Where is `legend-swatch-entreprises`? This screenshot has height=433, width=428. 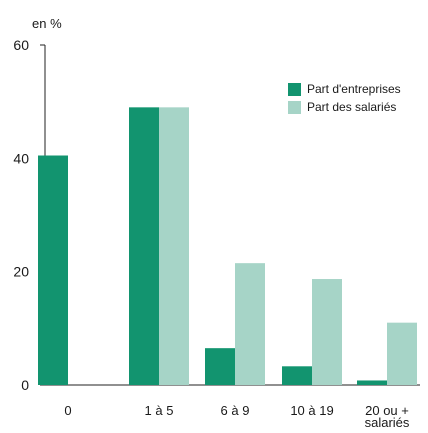
legend-swatch-entreprises is located at coordinates (294, 89).